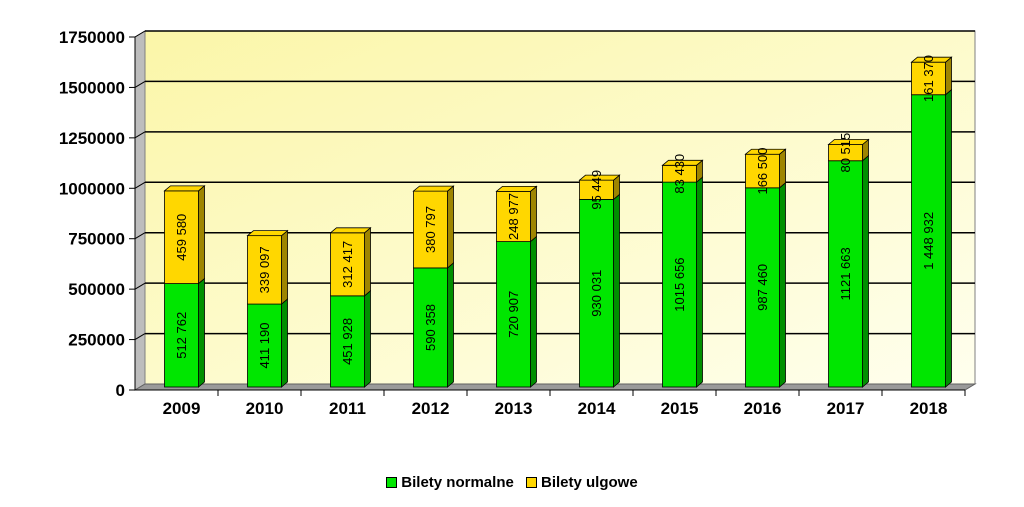  Describe the element at coordinates (347, 341) in the screenshot. I see `data-label-2011-normalne: 451 928` at that location.